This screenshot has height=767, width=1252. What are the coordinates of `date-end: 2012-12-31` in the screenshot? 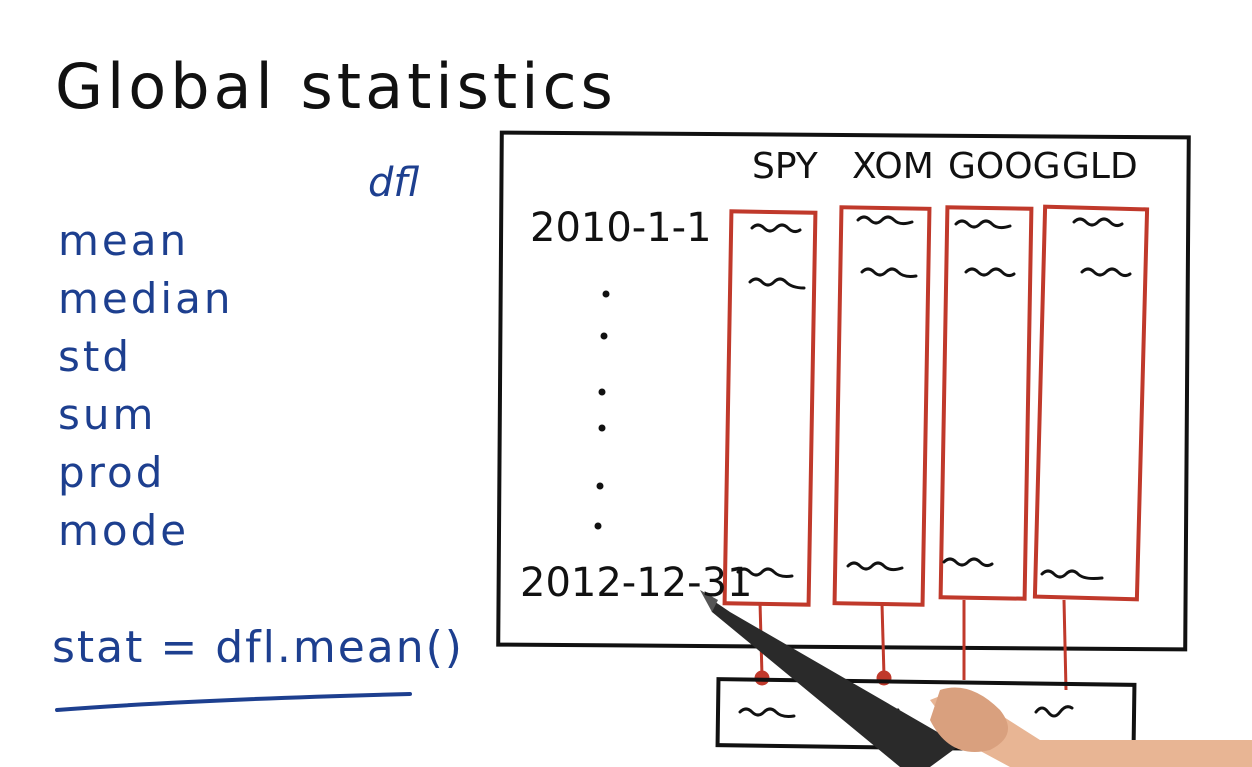 It's located at (636, 583).